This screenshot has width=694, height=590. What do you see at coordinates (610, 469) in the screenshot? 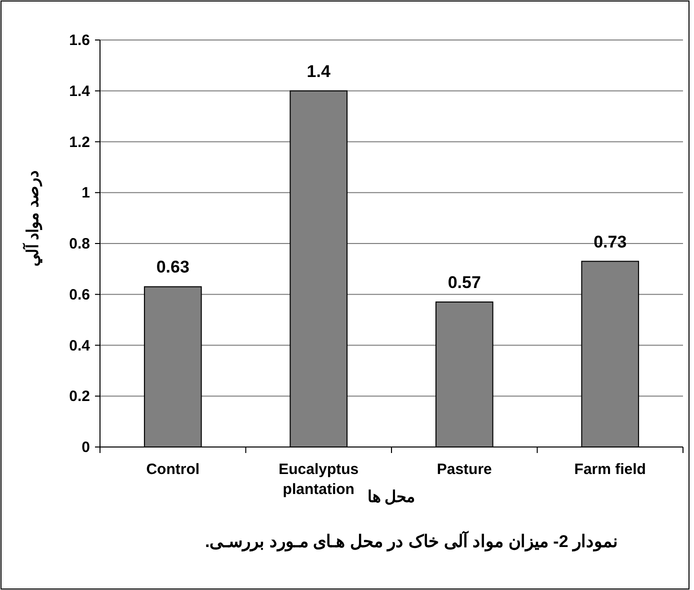
I see `x-tick-label: Farm field` at bounding box center [610, 469].